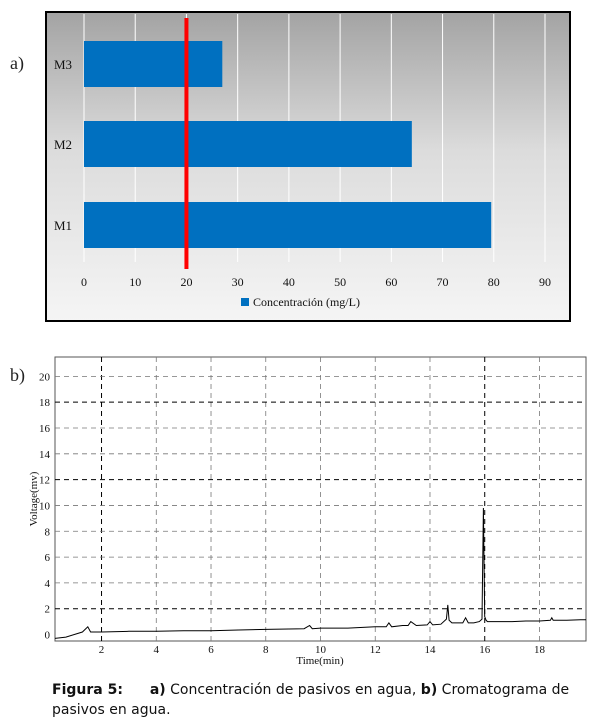 The width and height of the screenshot is (600, 726). I want to click on x-tick-label-14: 14, so click(430, 650).